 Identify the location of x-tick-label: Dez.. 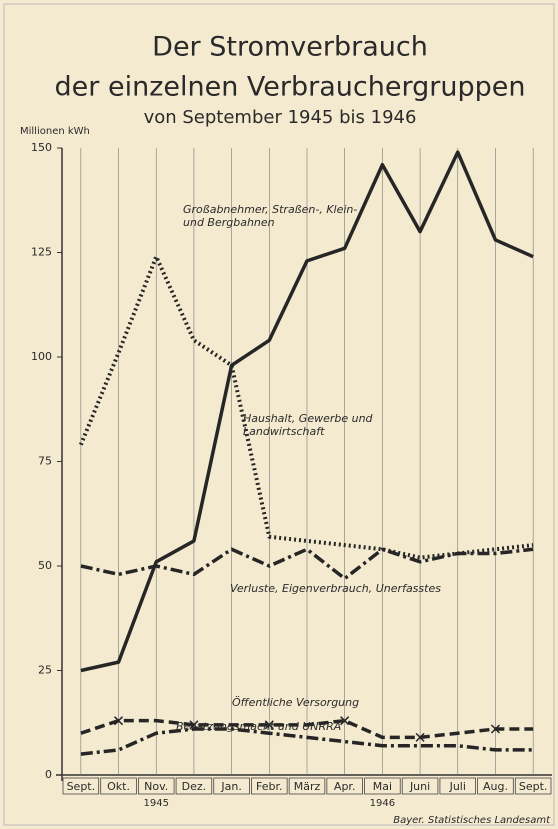
(194, 786).